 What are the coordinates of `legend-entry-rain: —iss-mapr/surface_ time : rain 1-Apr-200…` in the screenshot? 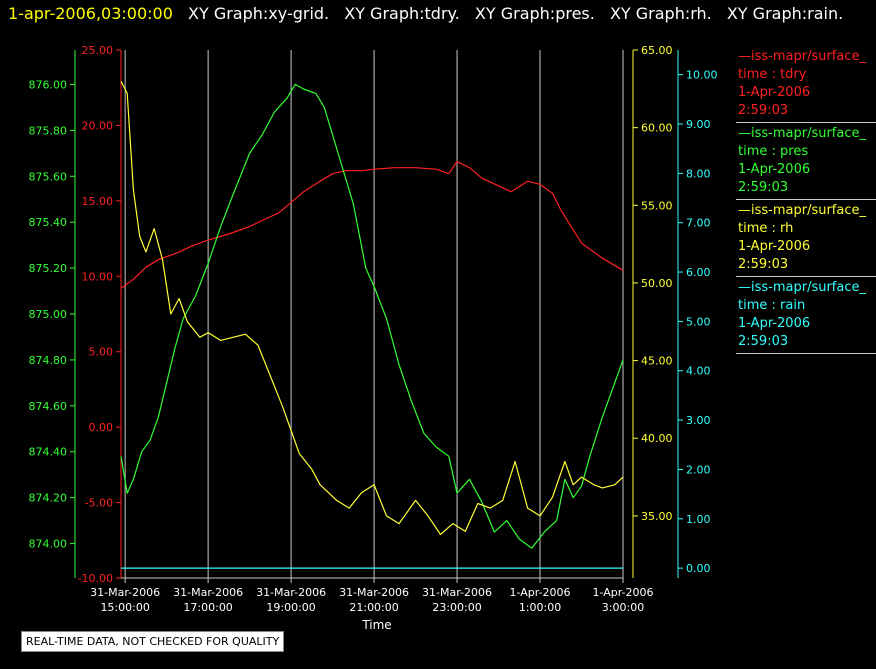 It's located at (806, 315).